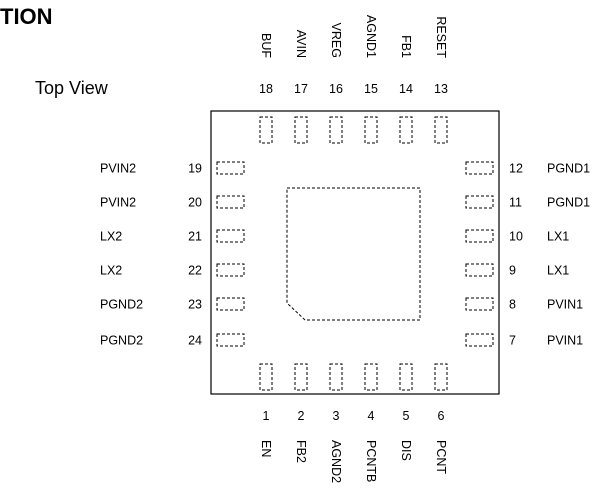  Describe the element at coordinates (301, 416) in the screenshot. I see `pin-number: 2` at that location.